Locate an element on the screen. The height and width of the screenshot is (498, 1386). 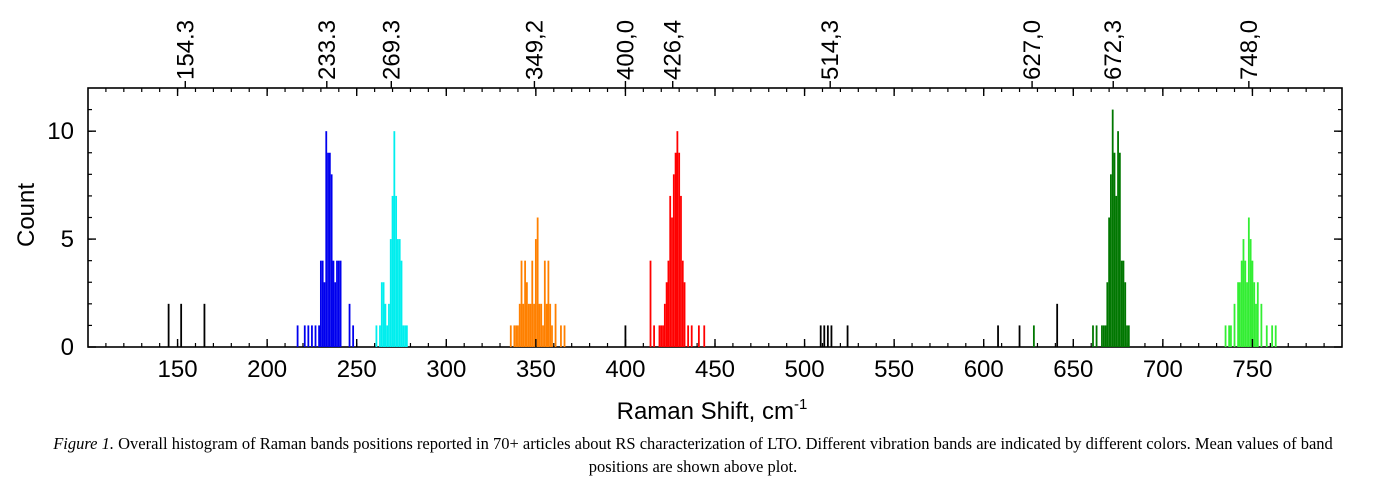
mean-position-label: 426,4 is located at coordinates (673, 50).